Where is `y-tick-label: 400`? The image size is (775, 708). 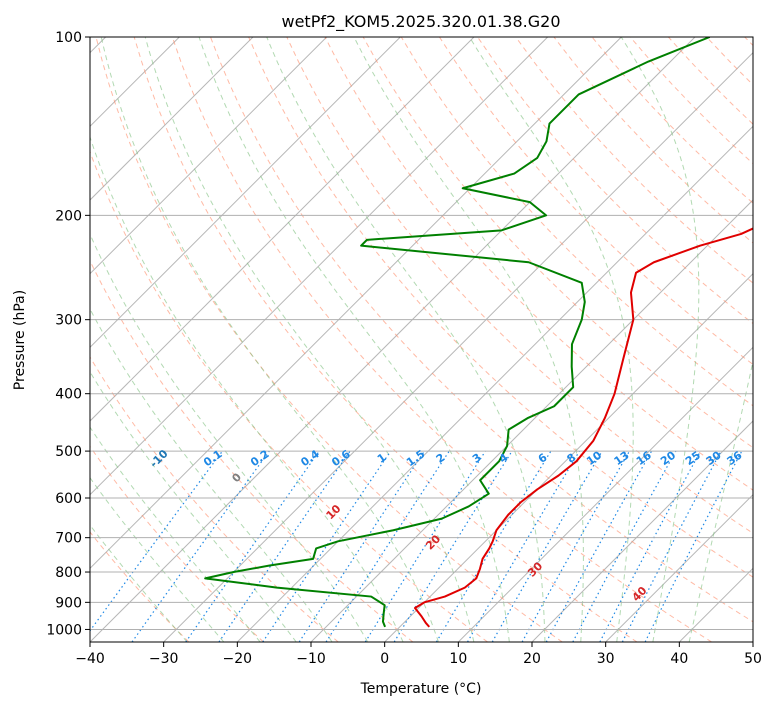
y-tick-label: 400 is located at coordinates (68, 395).